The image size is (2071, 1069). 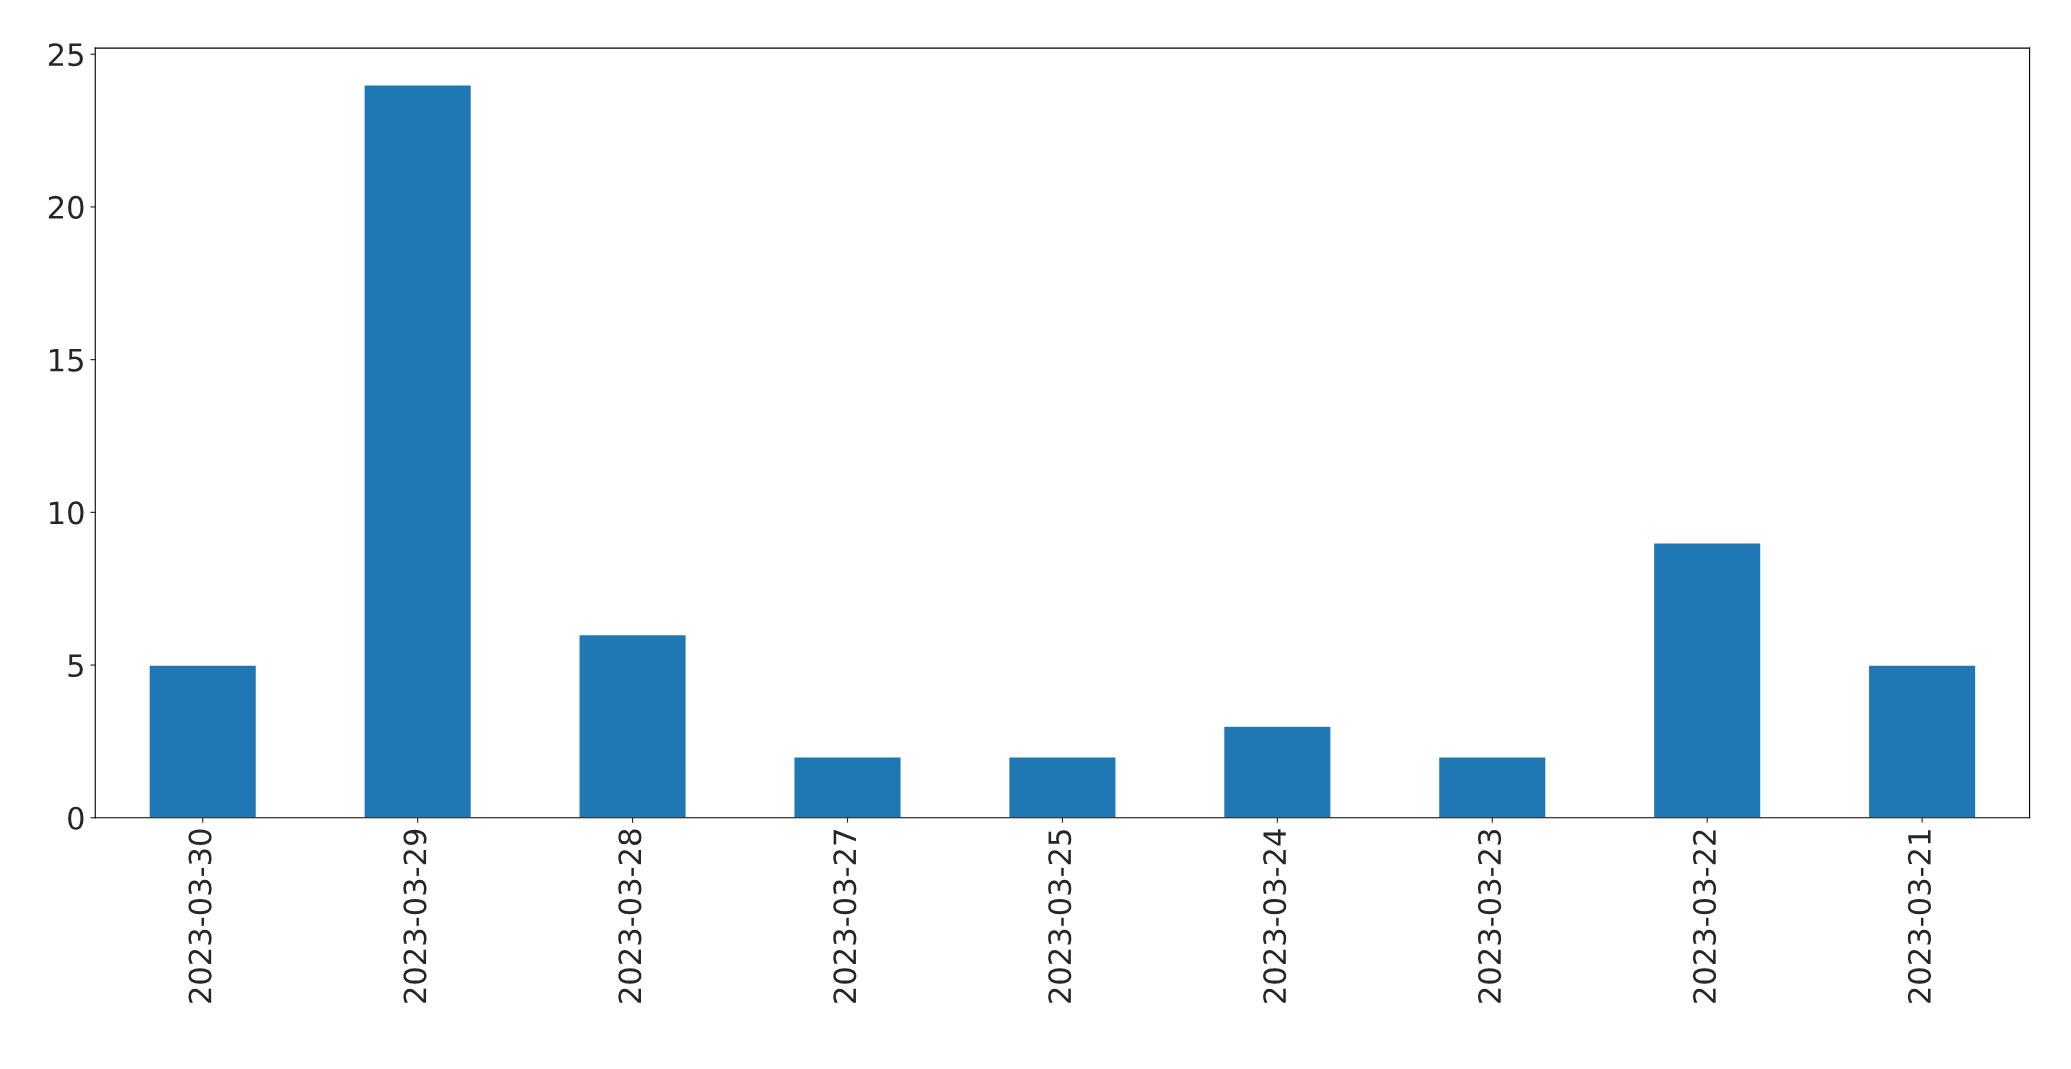 I want to click on y-tick-label: 20, so click(x=66, y=207).